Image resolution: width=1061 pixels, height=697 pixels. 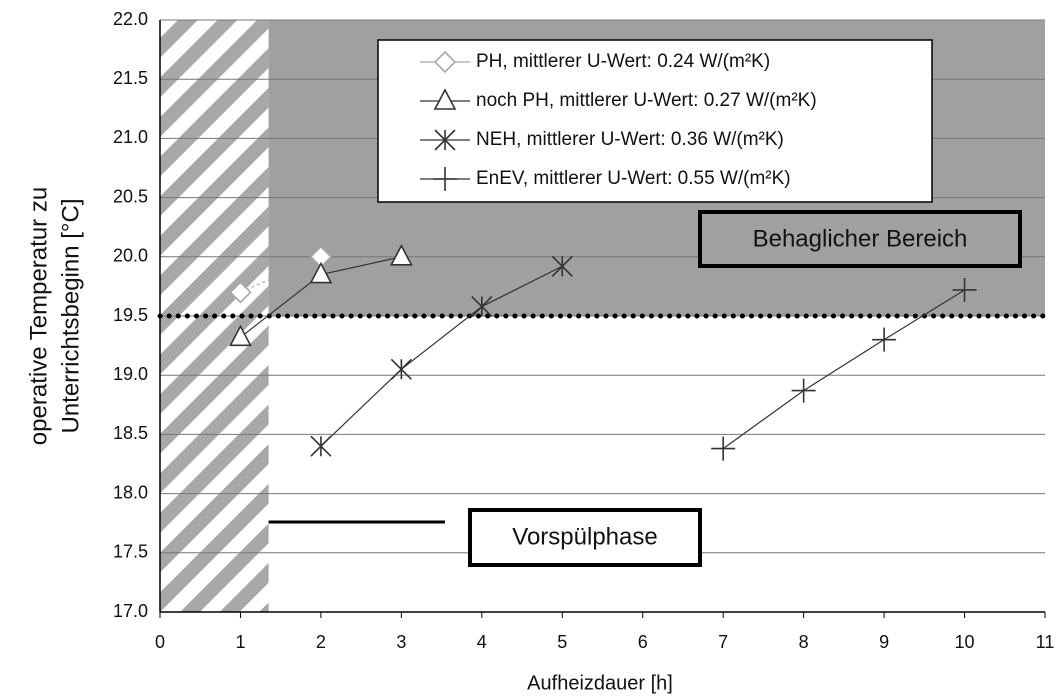 What do you see at coordinates (646, 100) in the screenshot?
I see `legend-label: noch PH, mittlerer U-Wert: 0.27 W/(m²K)` at bounding box center [646, 100].